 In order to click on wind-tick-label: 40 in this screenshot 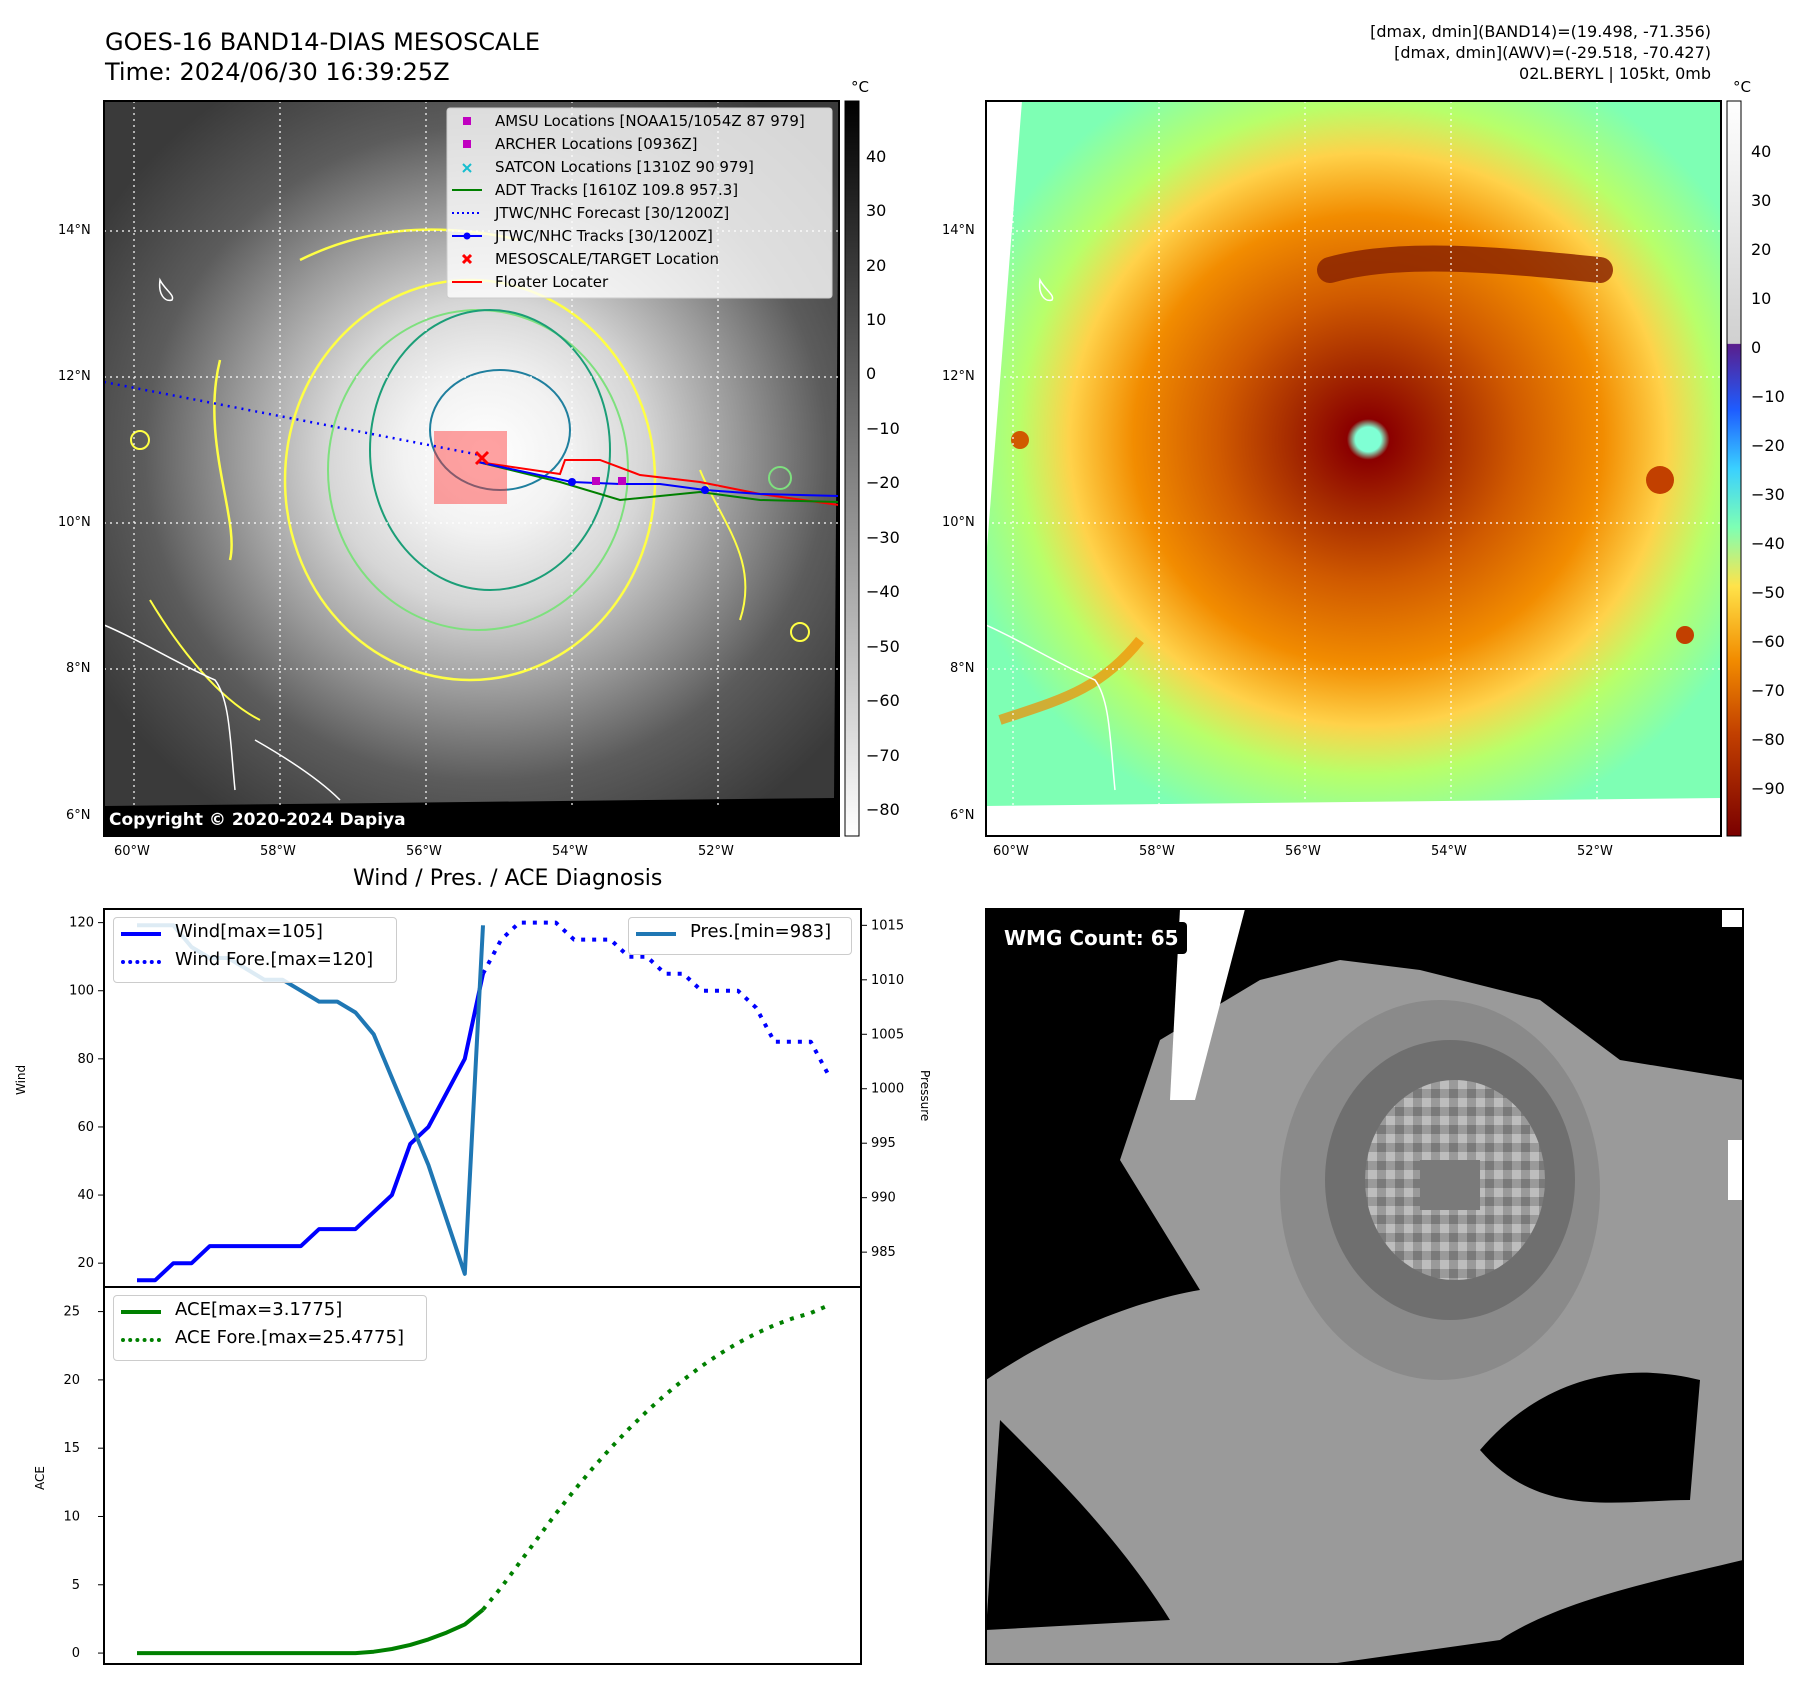, I will do `click(85, 1195)`.